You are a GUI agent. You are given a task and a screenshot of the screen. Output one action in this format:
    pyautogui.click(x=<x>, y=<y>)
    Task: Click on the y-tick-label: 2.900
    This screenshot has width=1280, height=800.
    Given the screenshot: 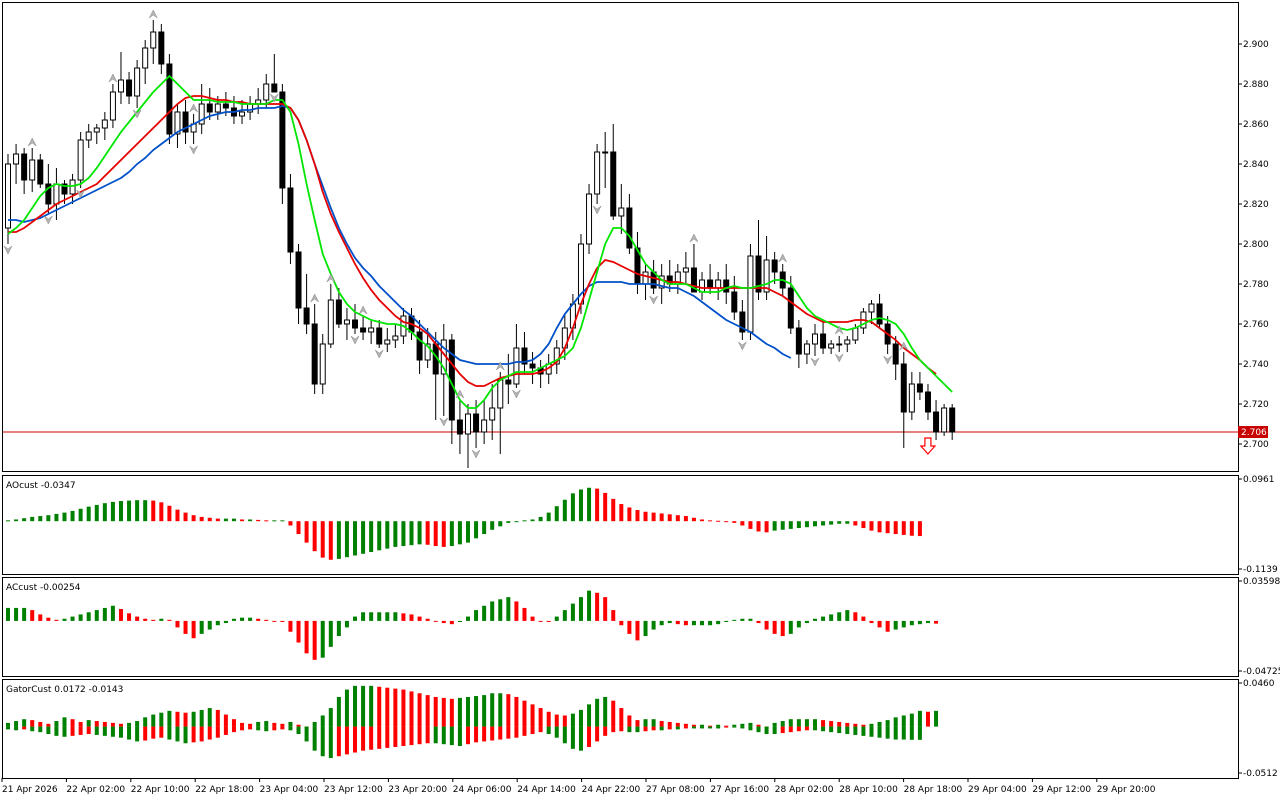 What is the action you would take?
    pyautogui.click(x=1256, y=45)
    